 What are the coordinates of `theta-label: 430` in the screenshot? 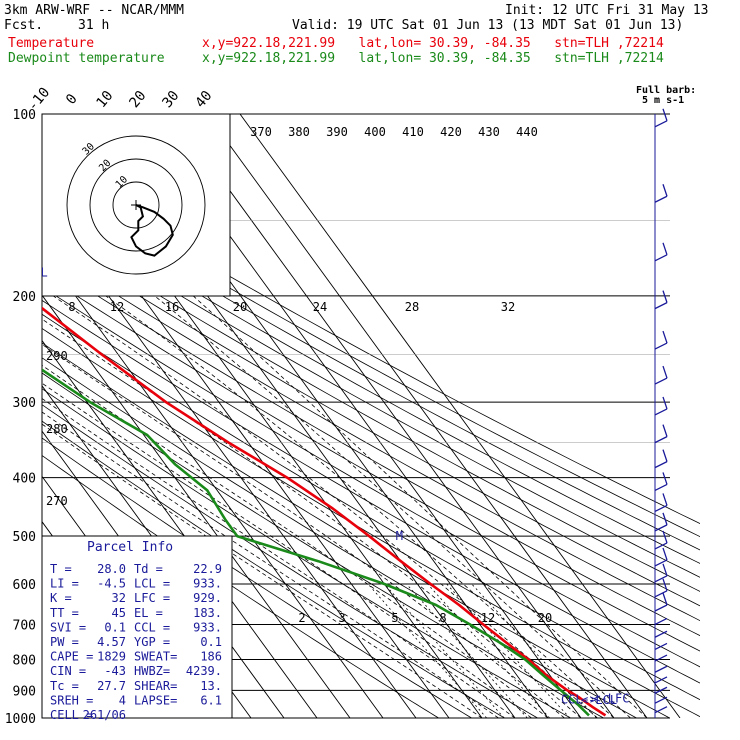 It's located at (489, 132).